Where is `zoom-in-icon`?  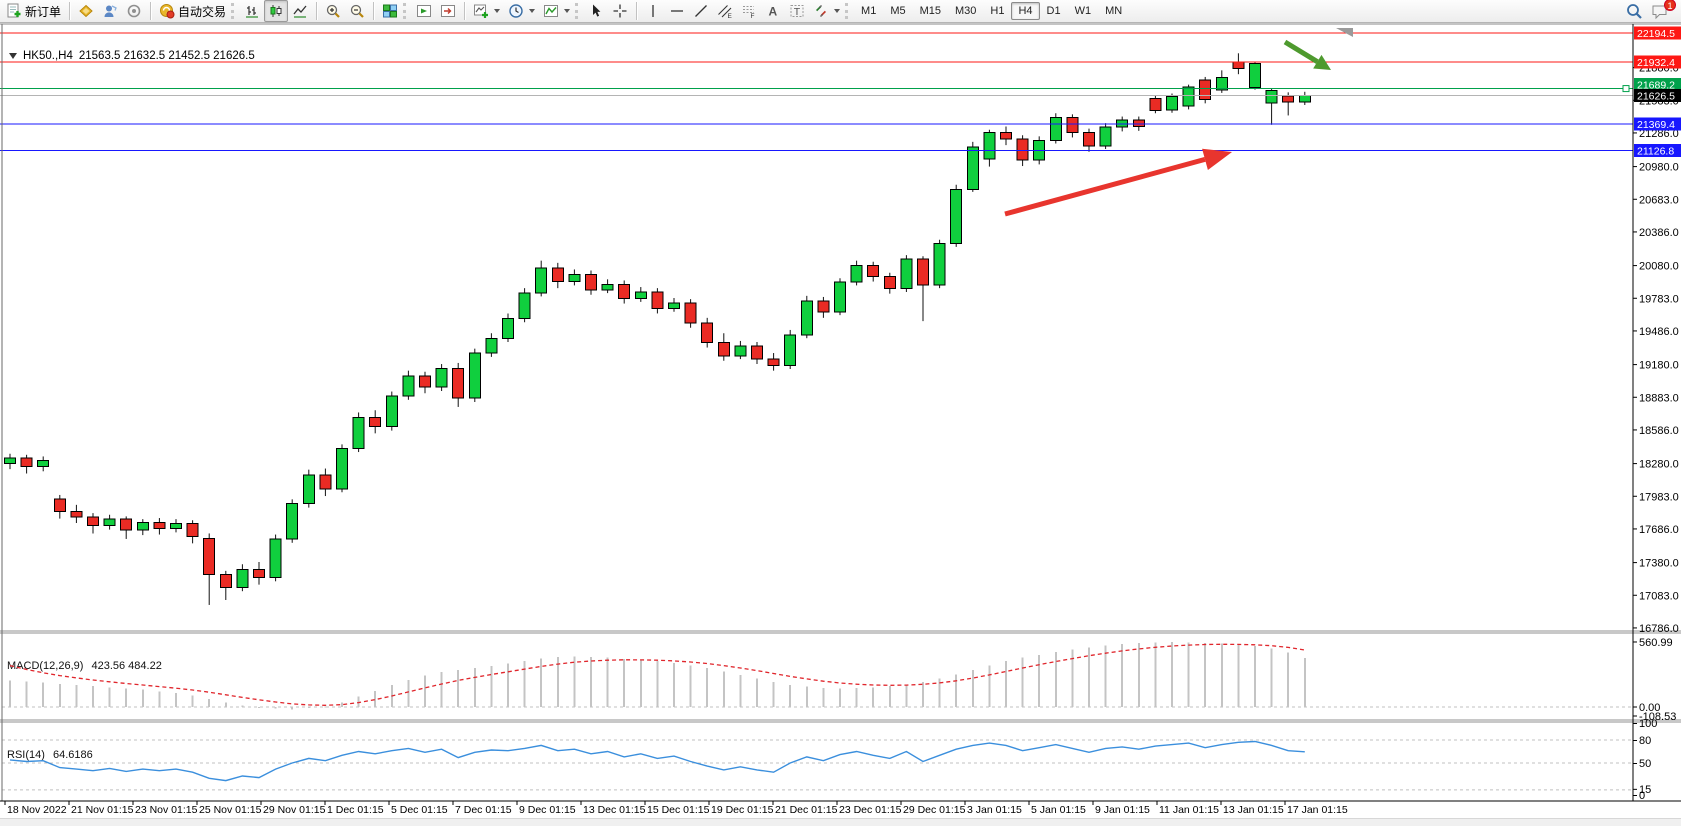 zoom-in-icon is located at coordinates (333, 11).